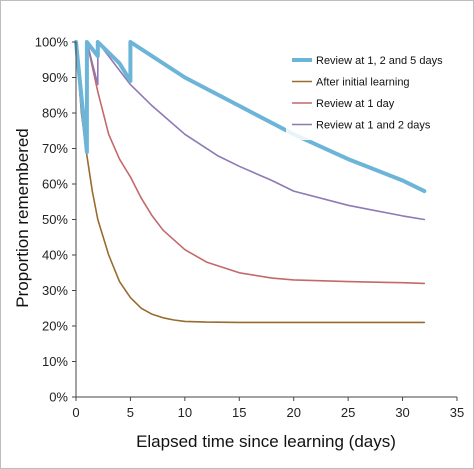 Image resolution: width=474 pixels, height=469 pixels. Describe the element at coordinates (457, 412) in the screenshot. I see `x-tick-label: 35` at that location.